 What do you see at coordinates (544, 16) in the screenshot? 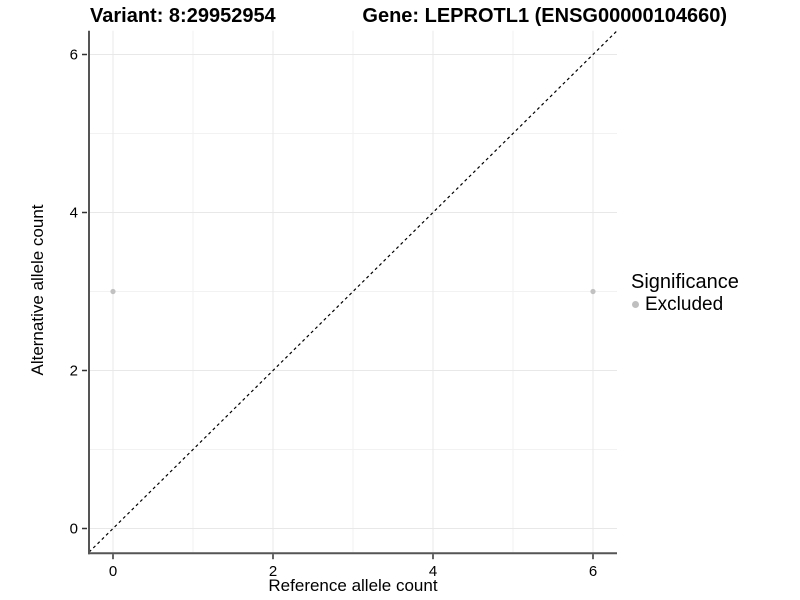
I see `gene-title: Gene: LEPROTL1 (ENSG00000104660)` at bounding box center [544, 16].